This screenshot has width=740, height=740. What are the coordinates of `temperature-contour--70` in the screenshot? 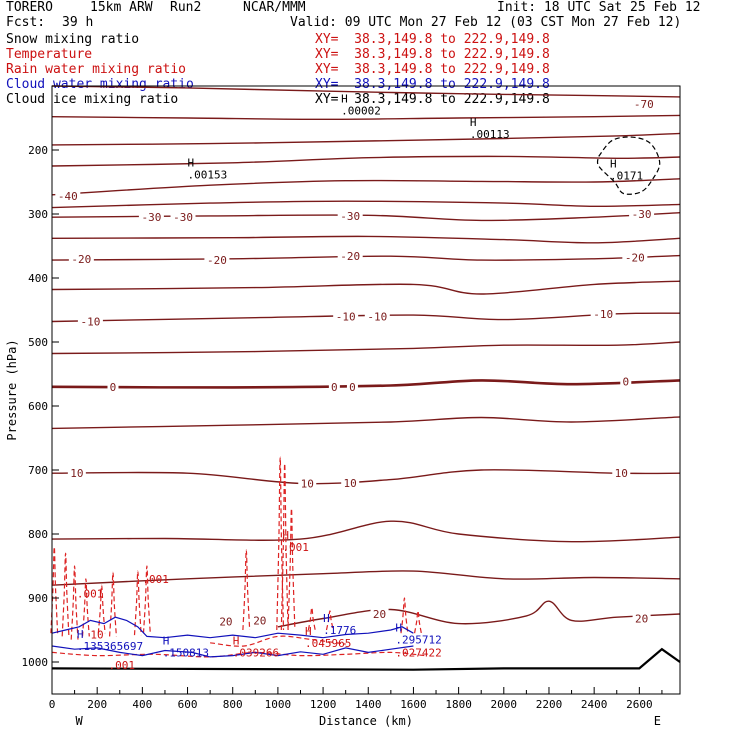 It's located at (366, 91).